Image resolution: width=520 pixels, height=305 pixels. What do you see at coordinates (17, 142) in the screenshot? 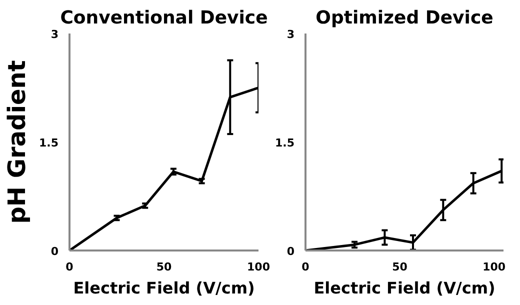
I see `y-axis-title: pH Gradient` at bounding box center [17, 142].